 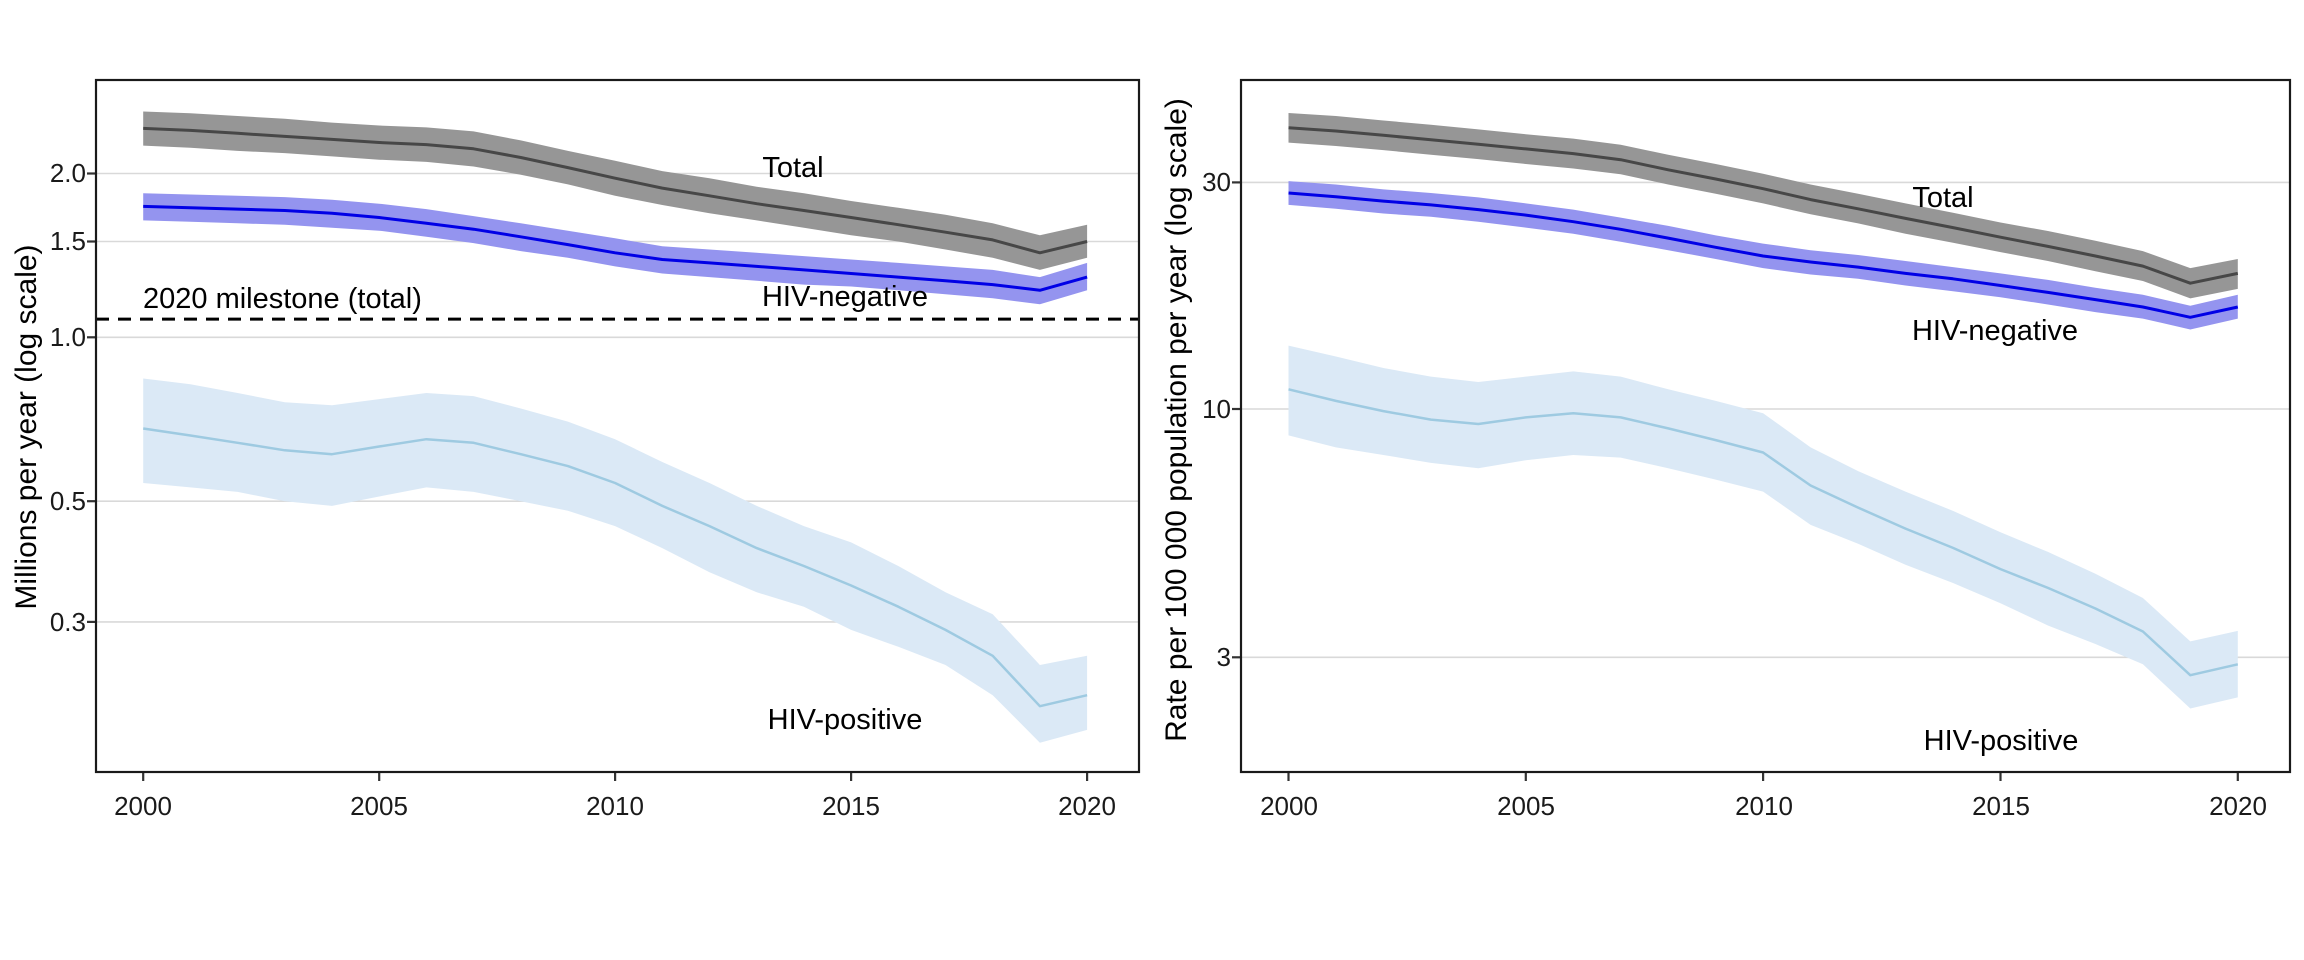 I want to click on y-tick-label: 0.3, so click(x=67, y=622).